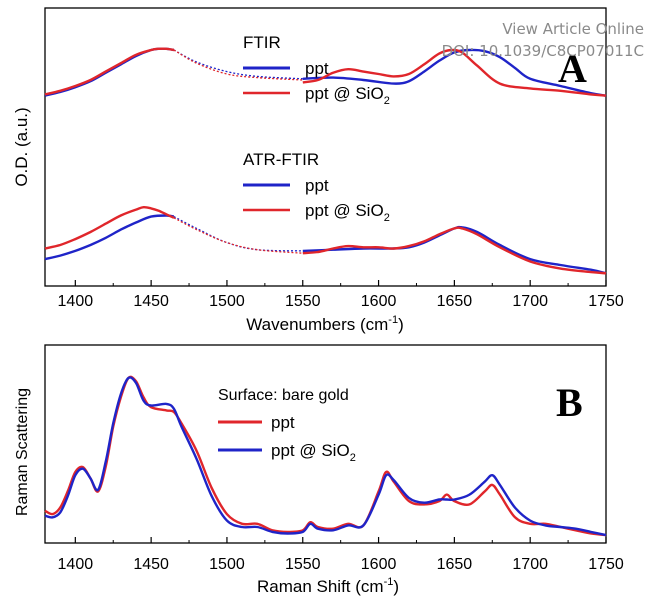 The image size is (650, 601). What do you see at coordinates (262, 42) in the screenshot?
I see `legend-title-ftir: FTIR` at bounding box center [262, 42].